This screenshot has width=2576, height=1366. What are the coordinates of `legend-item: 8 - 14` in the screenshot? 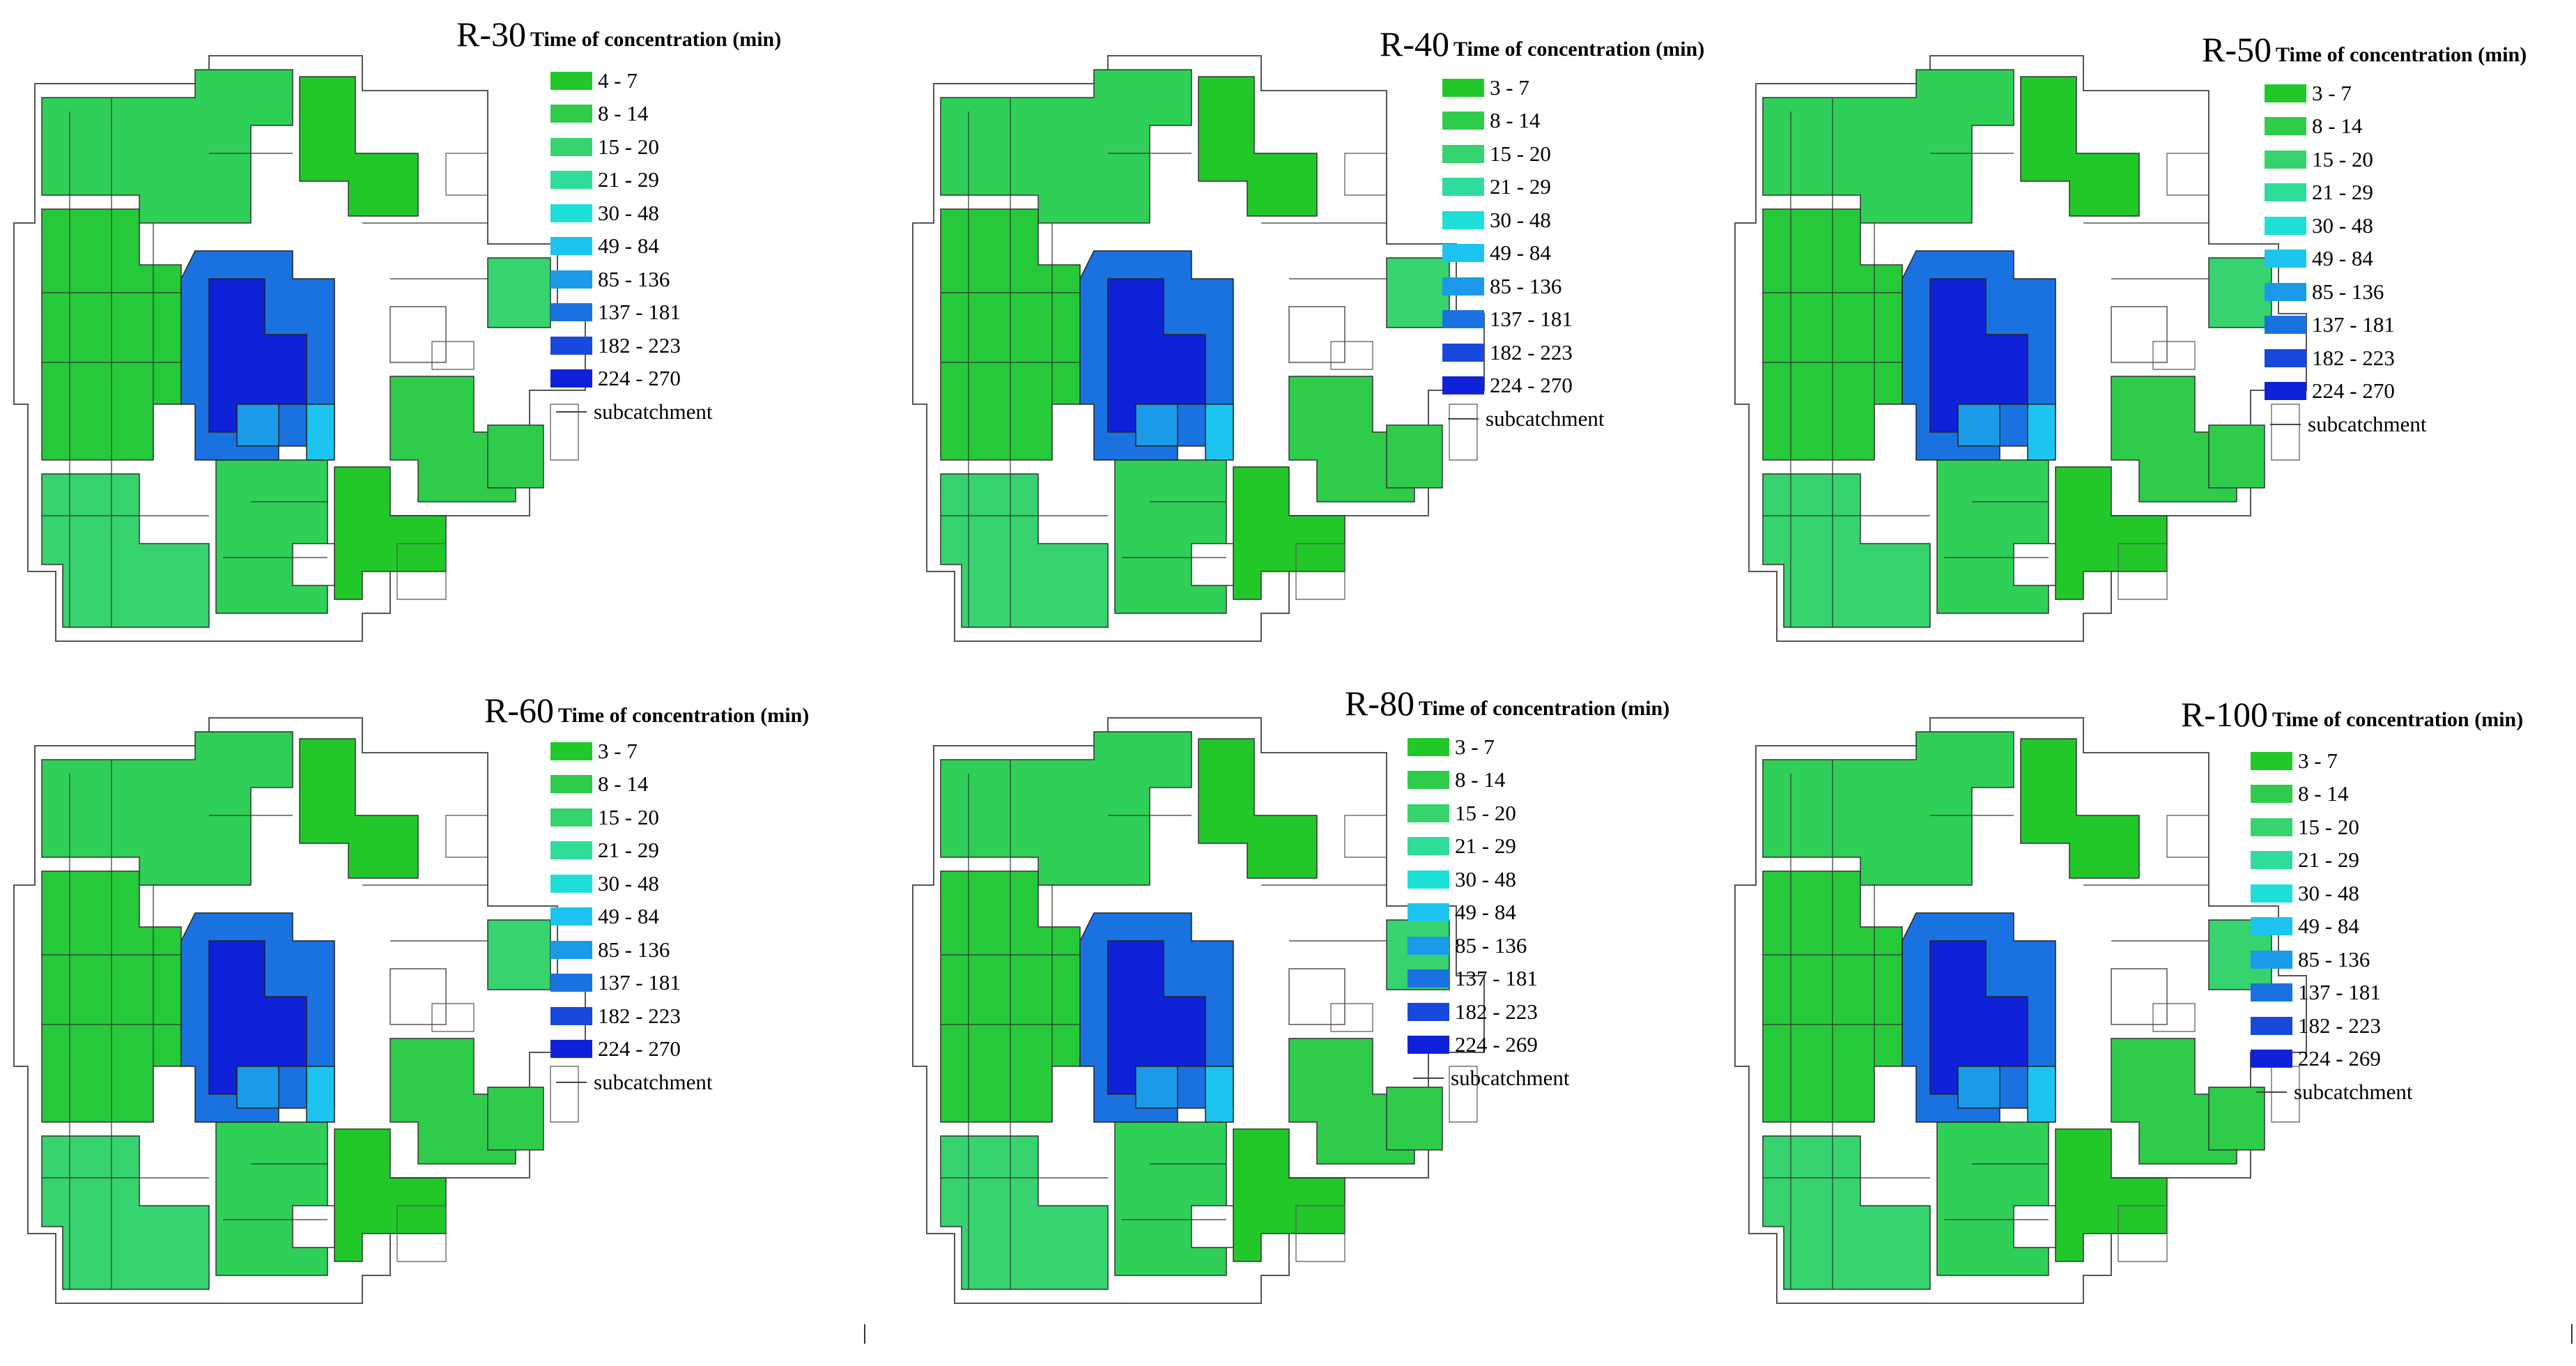 It's located at (1523, 121).